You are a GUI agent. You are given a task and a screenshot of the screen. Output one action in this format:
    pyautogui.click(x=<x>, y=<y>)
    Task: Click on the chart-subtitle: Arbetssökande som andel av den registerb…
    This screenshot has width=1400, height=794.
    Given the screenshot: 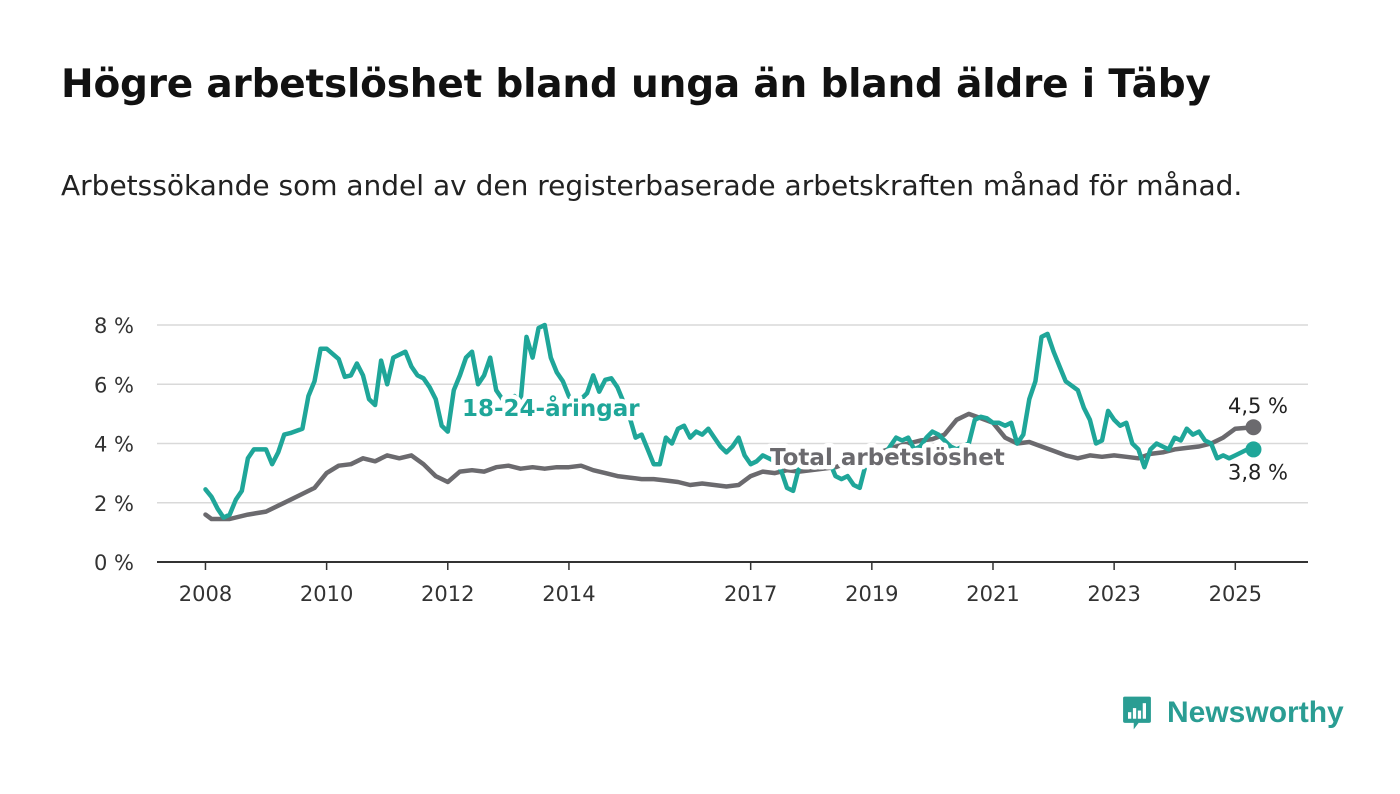 What is the action you would take?
    pyautogui.click(x=652, y=185)
    